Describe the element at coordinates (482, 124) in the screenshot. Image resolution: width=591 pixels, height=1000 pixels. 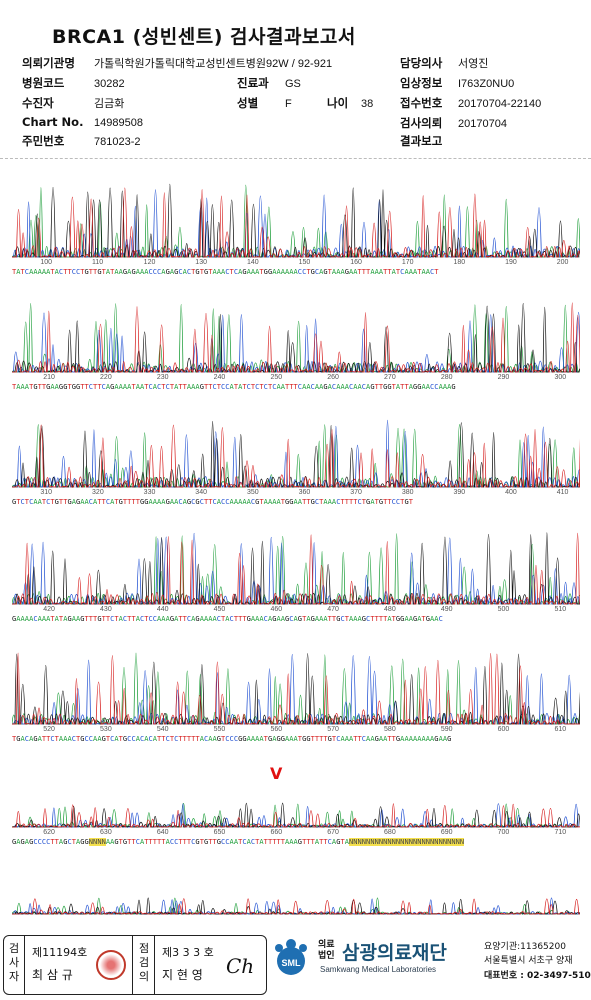
I see `request-value: 20170704` at that location.